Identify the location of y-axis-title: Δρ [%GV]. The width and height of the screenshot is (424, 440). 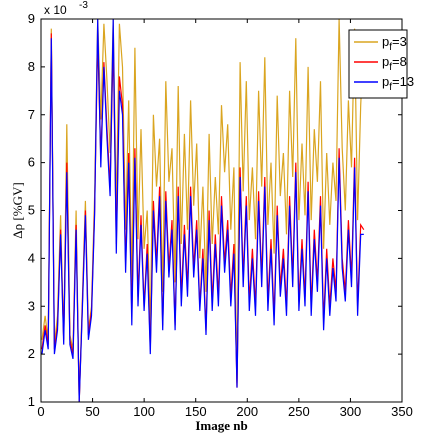
(17, 210).